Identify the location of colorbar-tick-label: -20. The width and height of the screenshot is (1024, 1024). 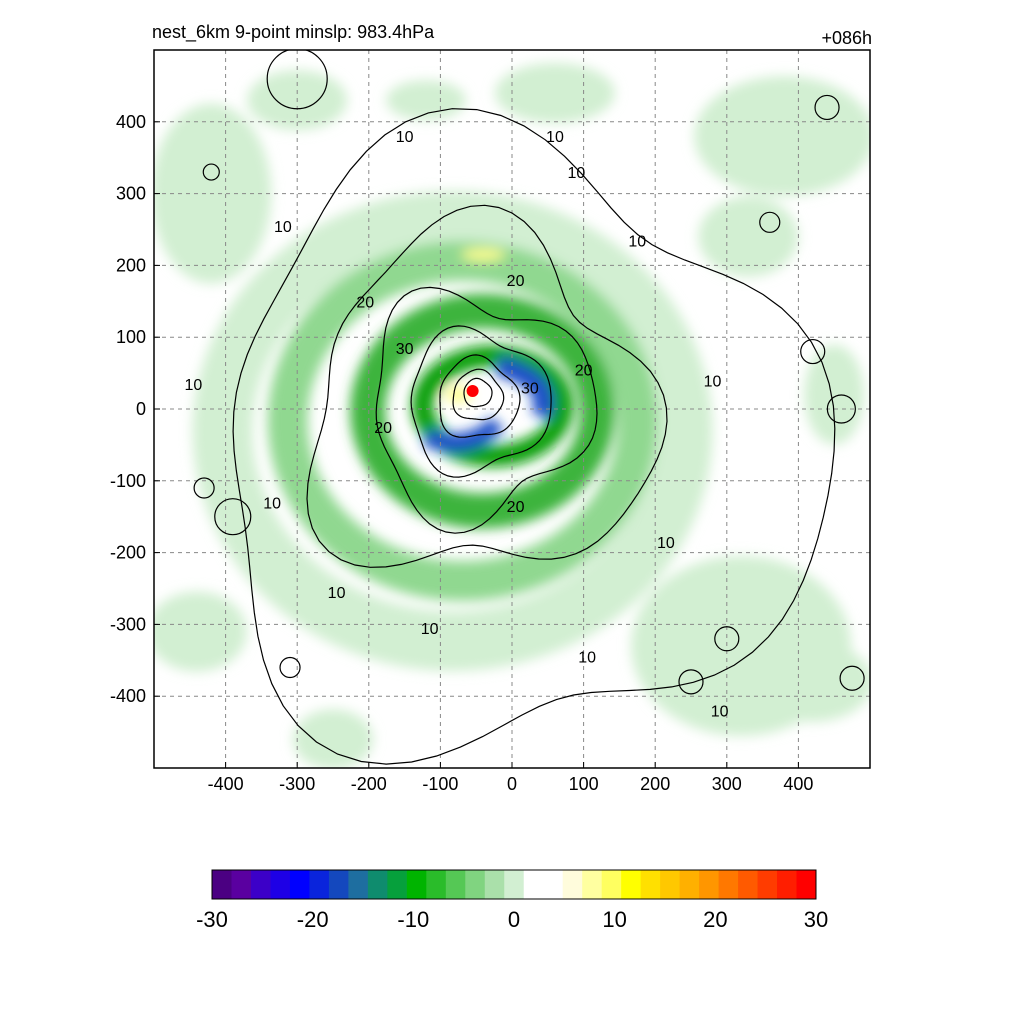
(313, 919).